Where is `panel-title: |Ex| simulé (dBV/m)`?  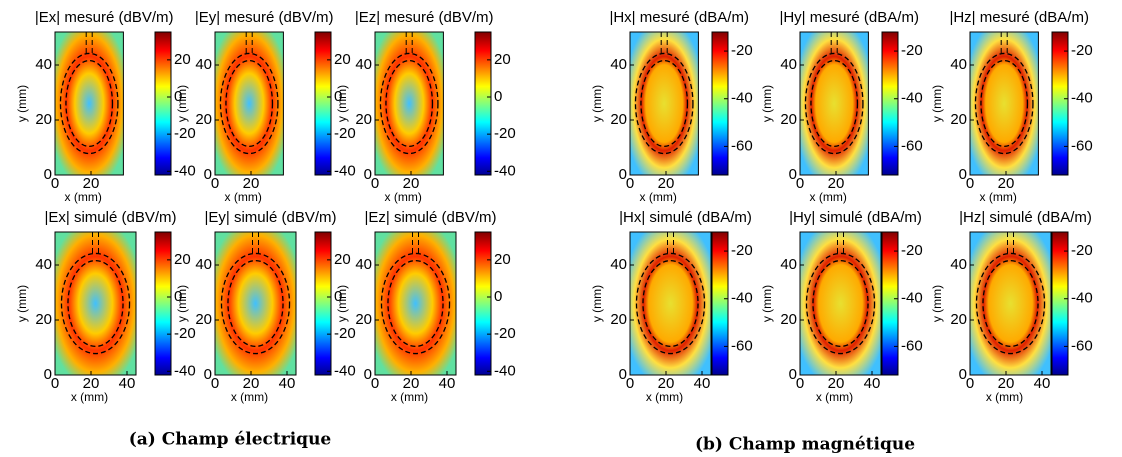 panel-title: |Ex| simulé (dBV/m) is located at coordinates (111, 217).